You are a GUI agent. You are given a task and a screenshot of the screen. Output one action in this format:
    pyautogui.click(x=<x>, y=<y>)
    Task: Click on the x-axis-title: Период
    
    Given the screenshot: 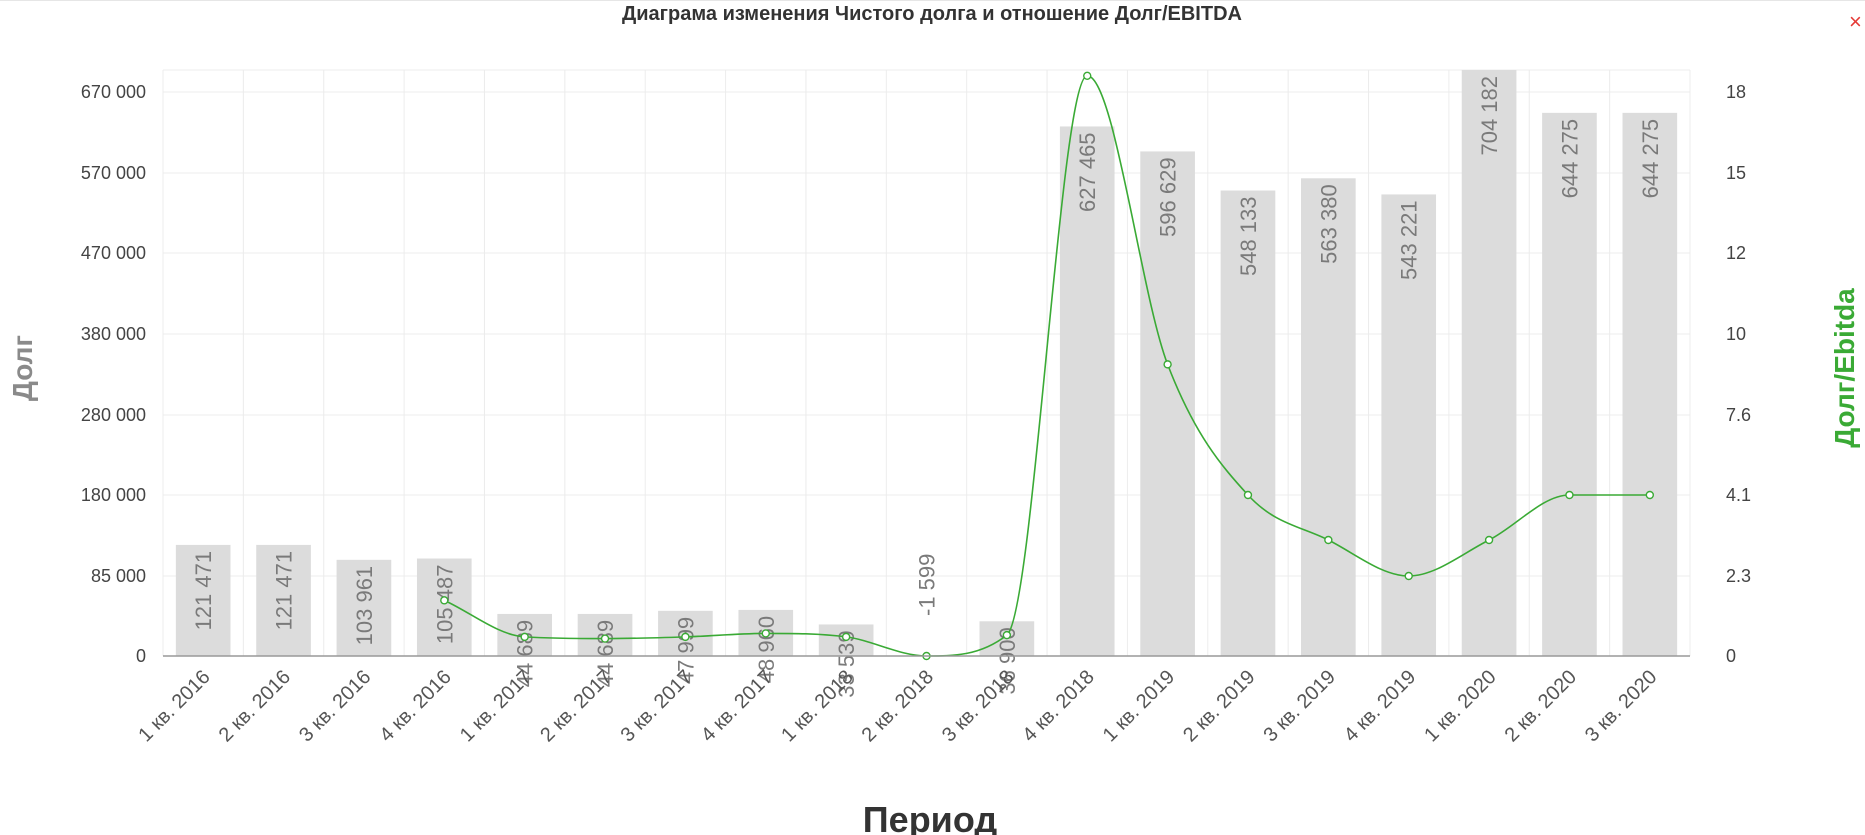 What is the action you would take?
    pyautogui.click(x=930, y=817)
    